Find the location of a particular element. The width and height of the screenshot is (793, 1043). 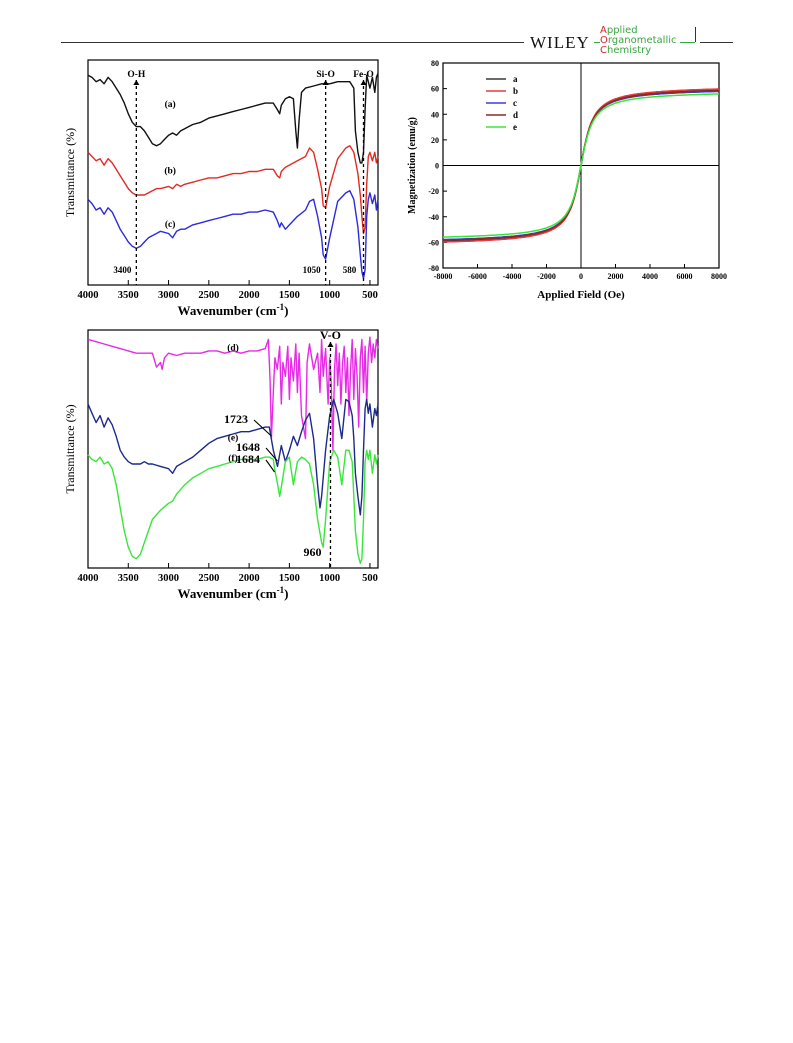

x-axis-label: Applied Field (Oe) is located at coordinates (581, 295).